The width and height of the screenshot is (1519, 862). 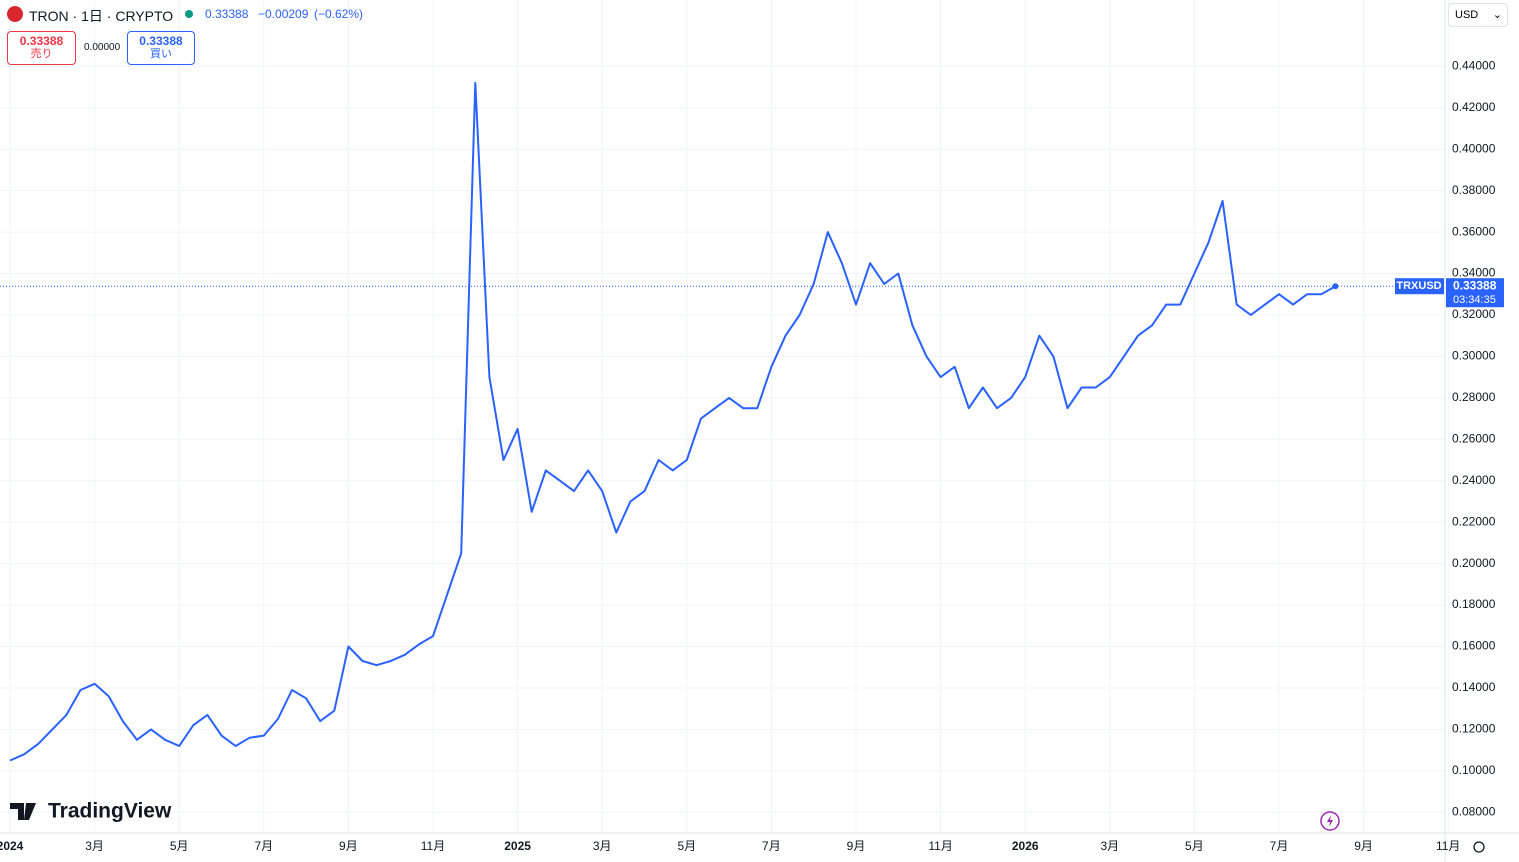 I want to click on x-tick-label: 2025, so click(x=517, y=846).